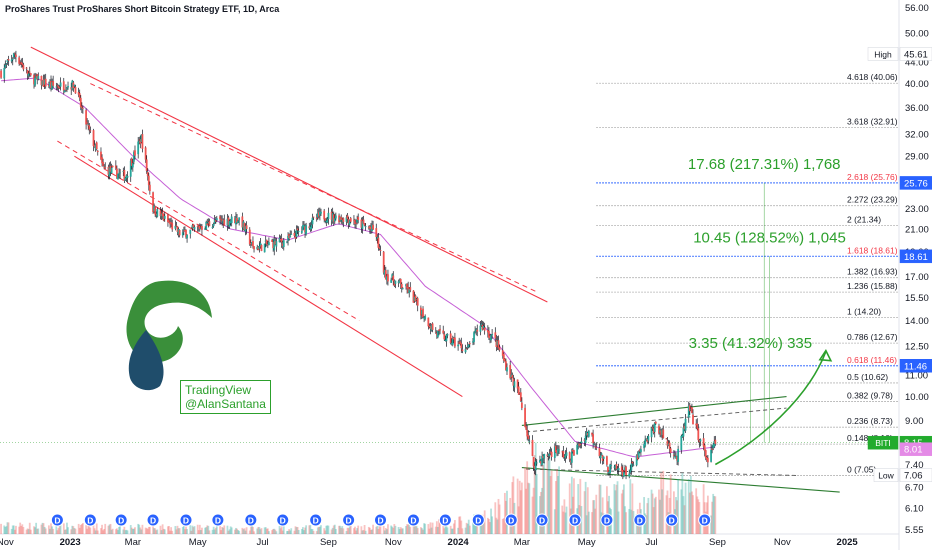  What do you see at coordinates (662, 472) in the screenshot?
I see `wedge-lower-dashed-line` at bounding box center [662, 472].